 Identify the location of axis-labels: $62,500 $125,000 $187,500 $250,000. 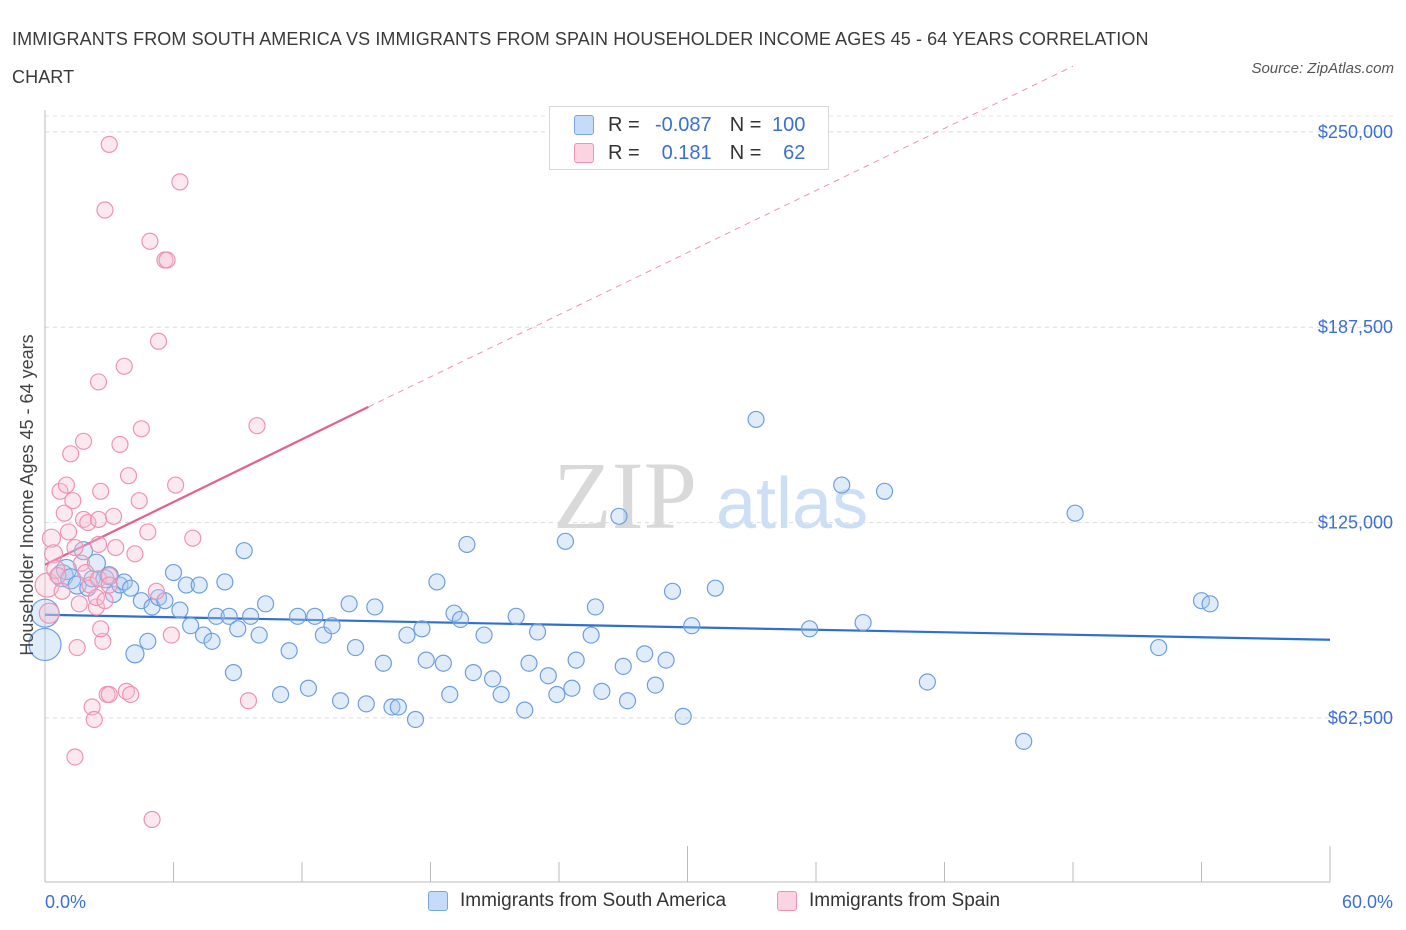
(1355, 425).